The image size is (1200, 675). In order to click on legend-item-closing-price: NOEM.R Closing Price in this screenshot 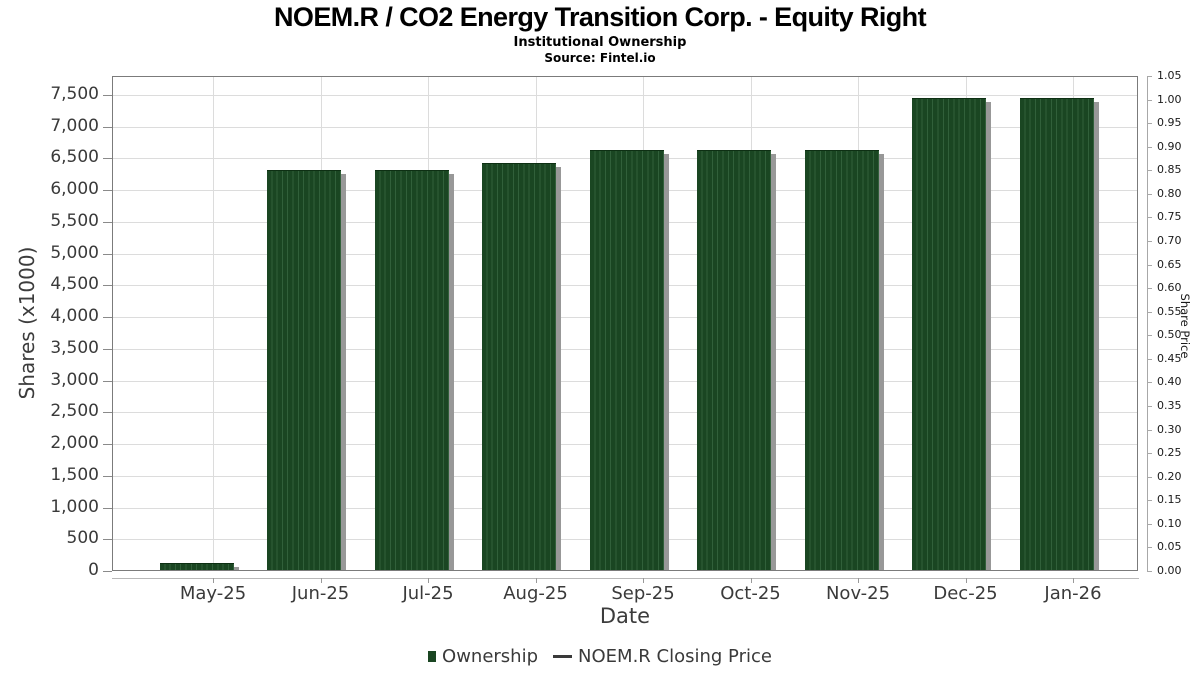, I will do `click(662, 656)`.